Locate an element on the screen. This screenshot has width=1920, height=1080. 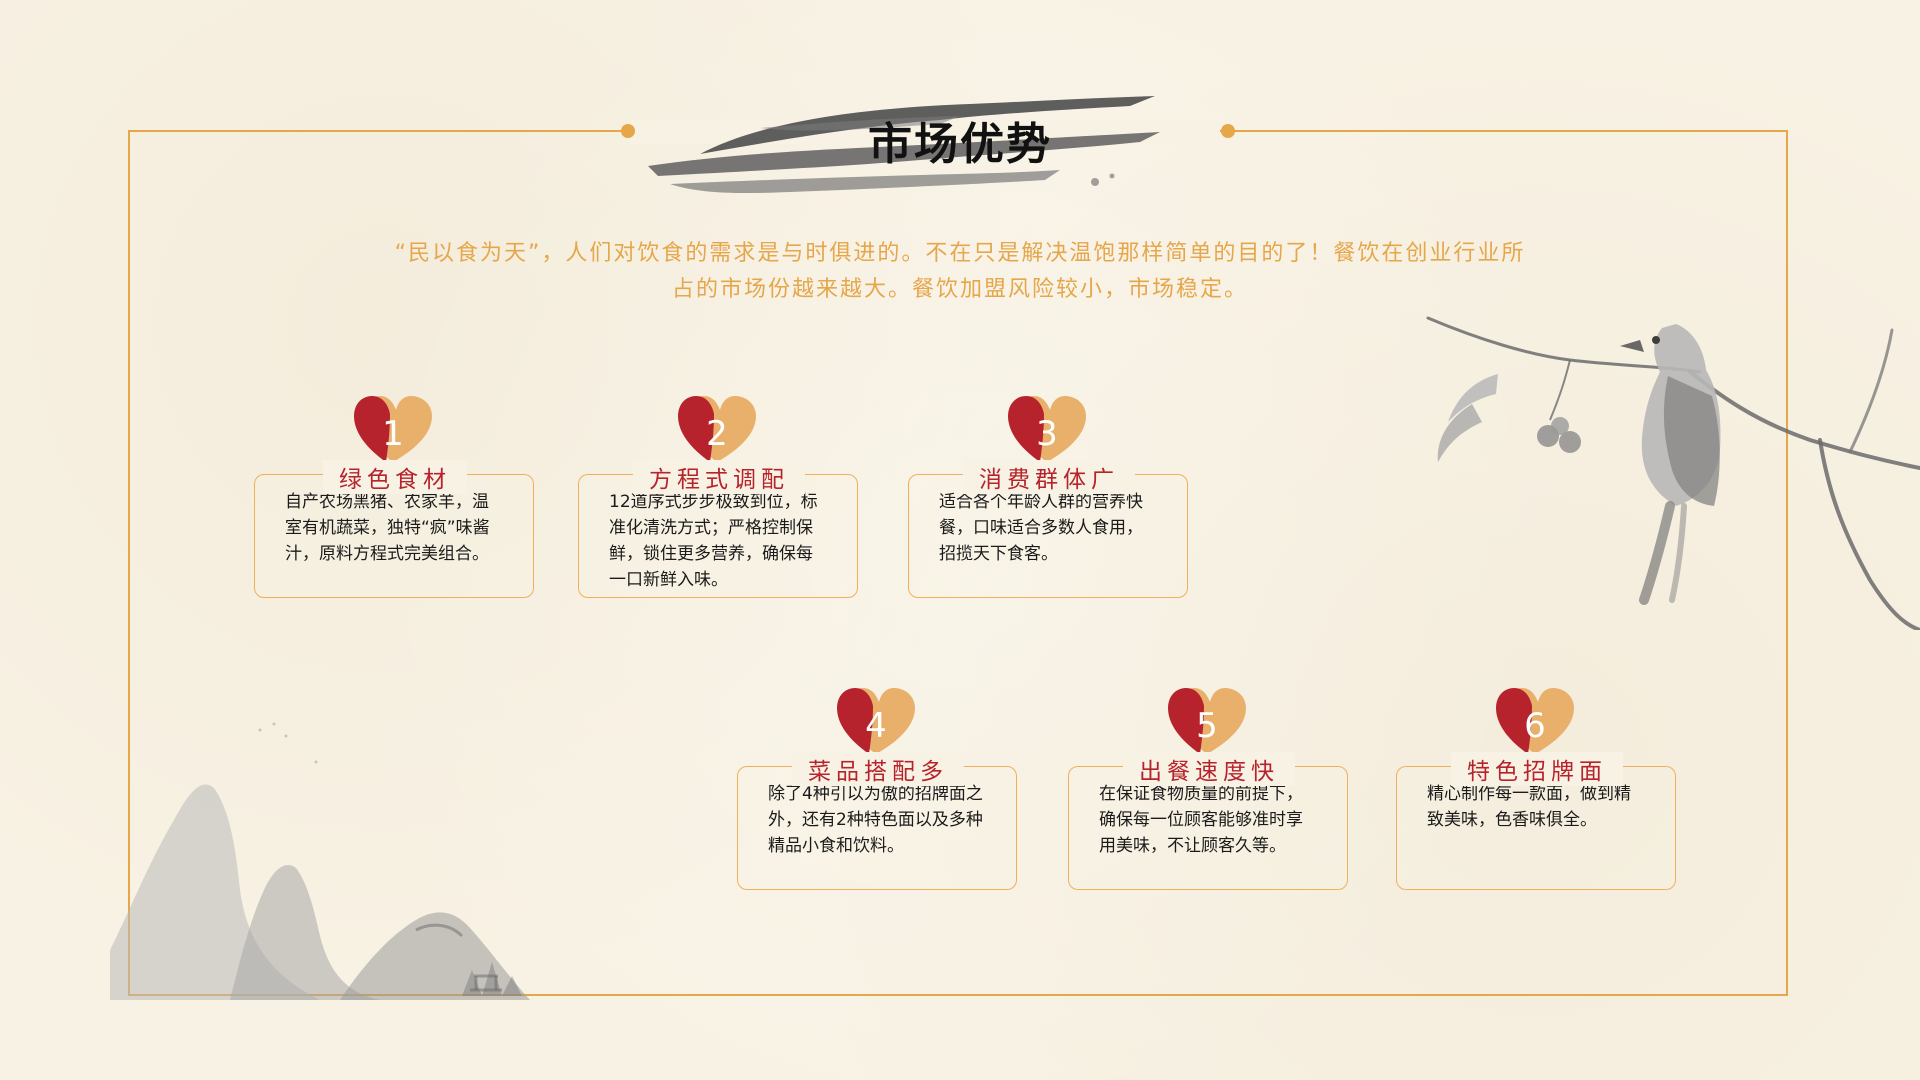
card-title: 绿色食材 is located at coordinates (395, 477).